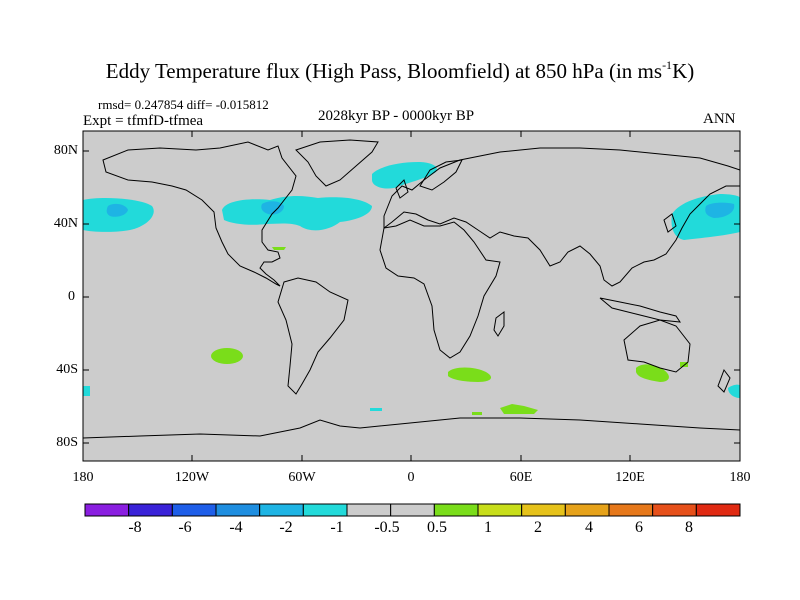 The height and width of the screenshot is (600, 800). I want to click on anomaly-pacific-core, so click(720, 210).